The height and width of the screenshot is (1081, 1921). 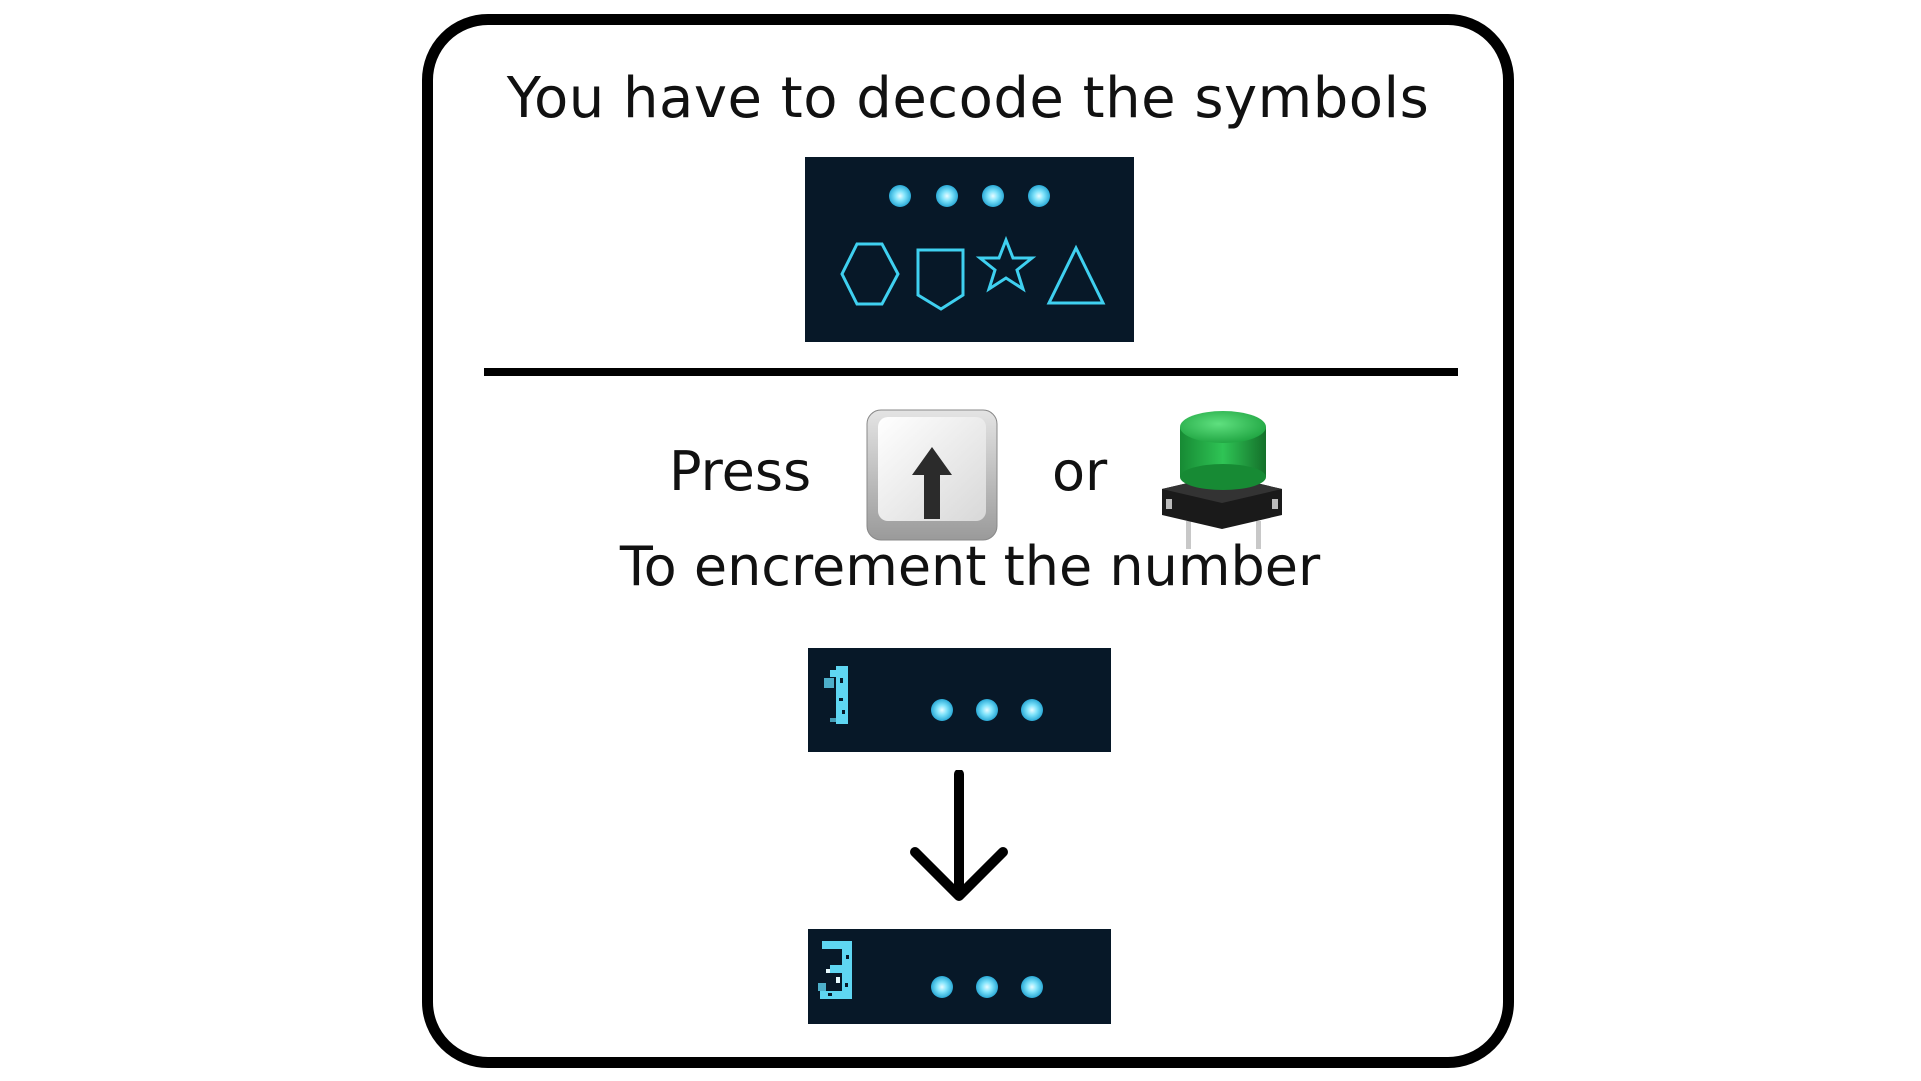 I want to click on down-arrow-icon, so click(x=959, y=837).